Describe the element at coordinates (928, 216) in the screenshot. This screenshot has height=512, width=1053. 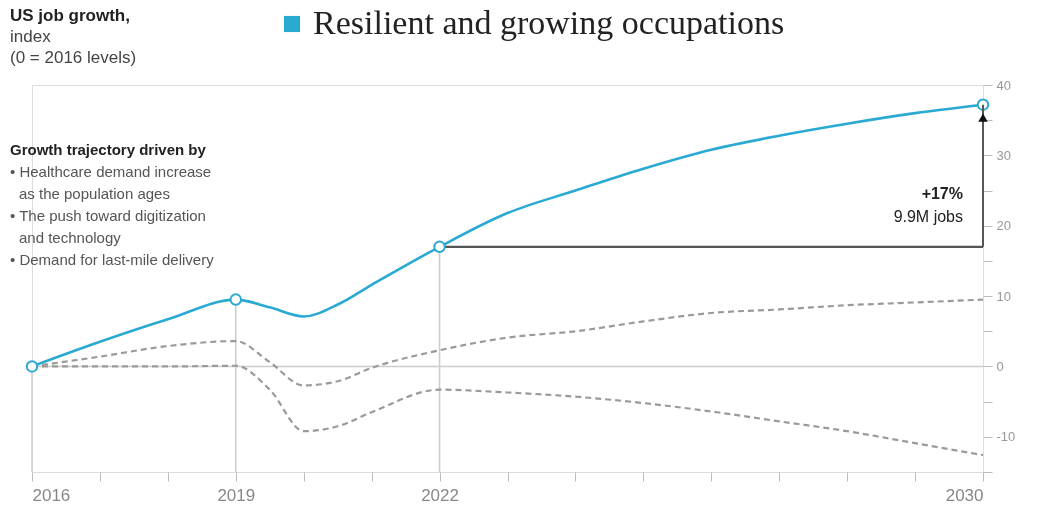
I see `annotation: 9.9M jobs` at that location.